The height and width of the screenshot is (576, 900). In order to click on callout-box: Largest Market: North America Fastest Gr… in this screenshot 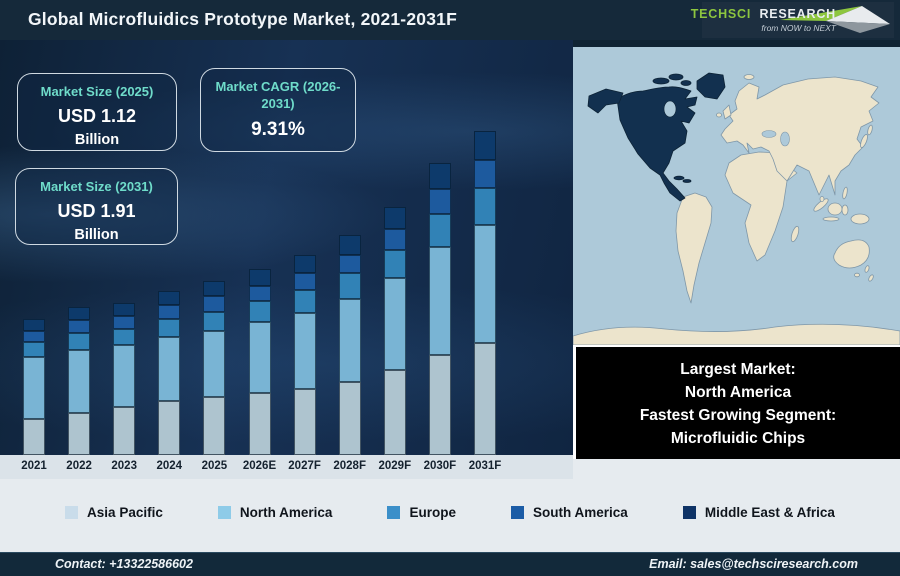, I will do `click(736, 402)`.